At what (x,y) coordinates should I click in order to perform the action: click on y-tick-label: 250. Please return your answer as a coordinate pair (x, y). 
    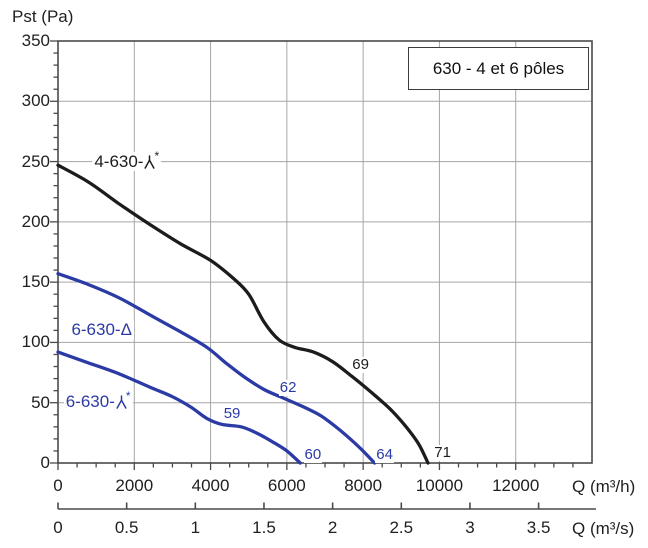
    Looking at the image, I should click on (35, 161).